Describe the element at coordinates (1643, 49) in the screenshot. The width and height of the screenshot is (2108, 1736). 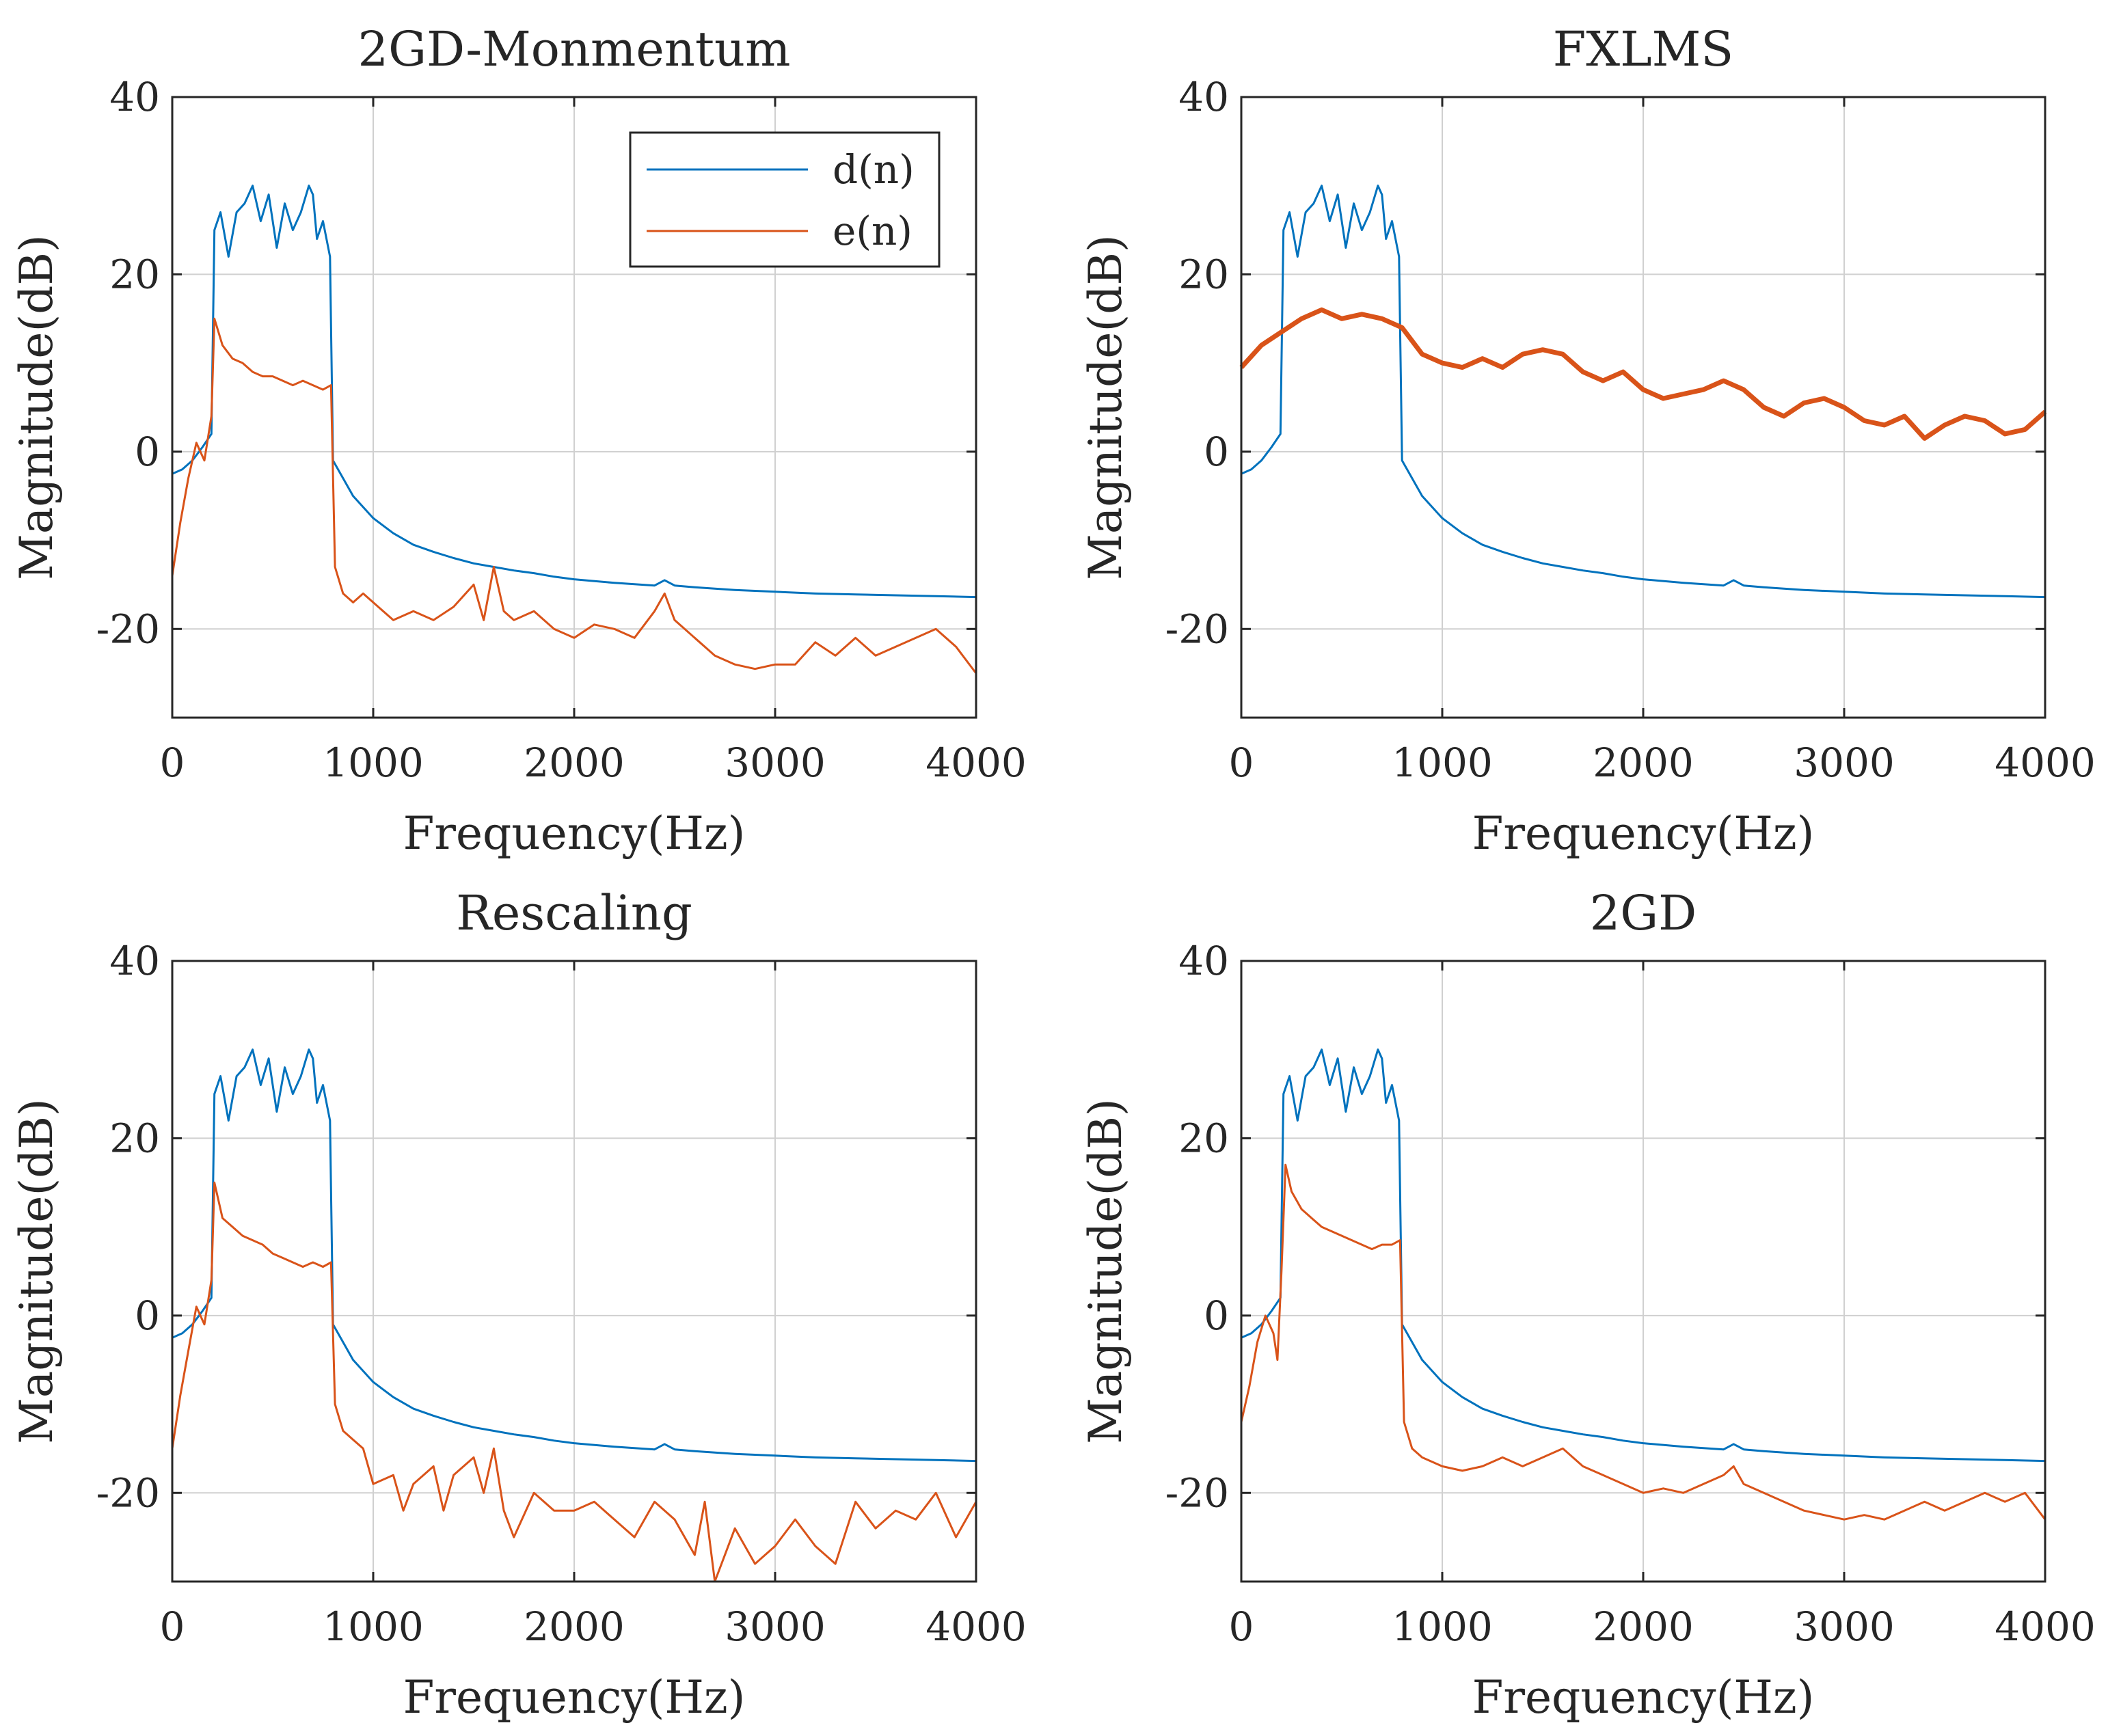
I see `chart-title: FXLMS` at that location.